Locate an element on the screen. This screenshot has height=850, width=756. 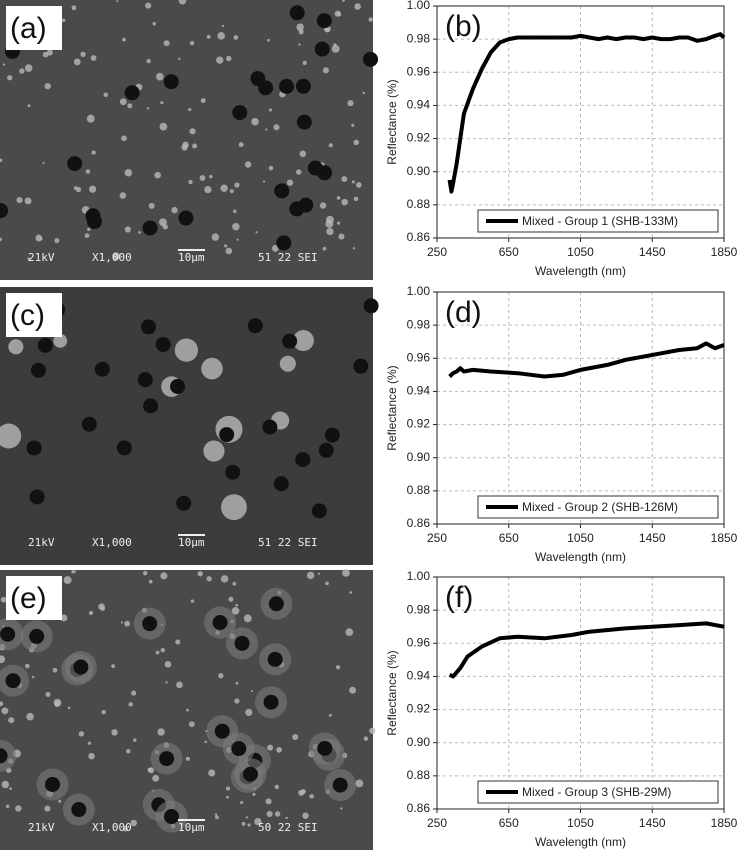
panel-label: (c) is located at coordinates (27, 315).